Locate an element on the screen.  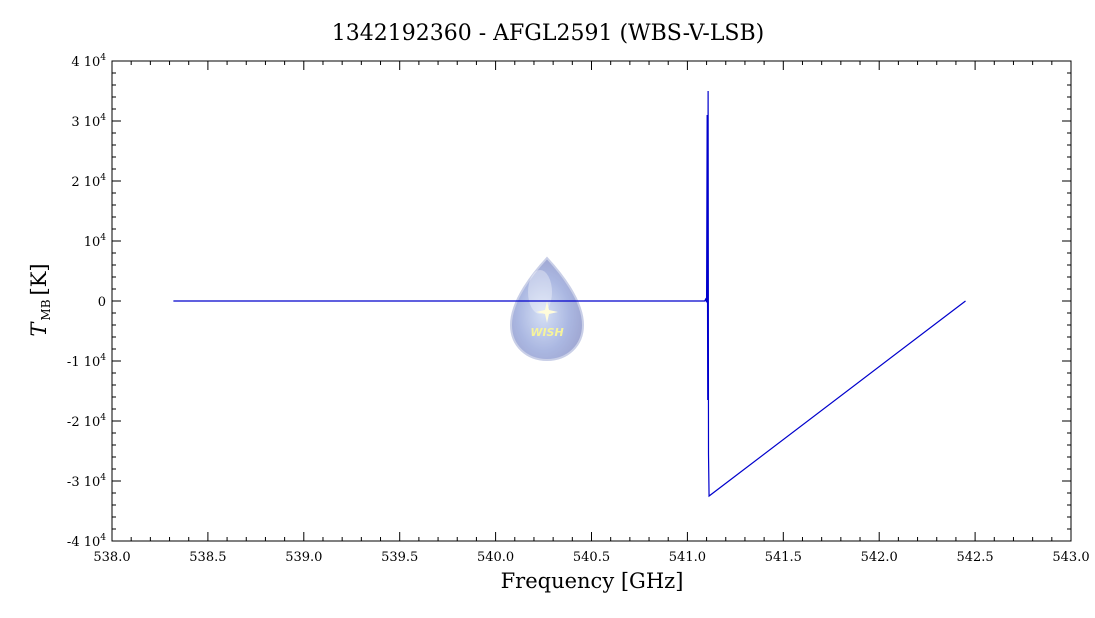
x-tick-label: 542.0 is located at coordinates (879, 557).